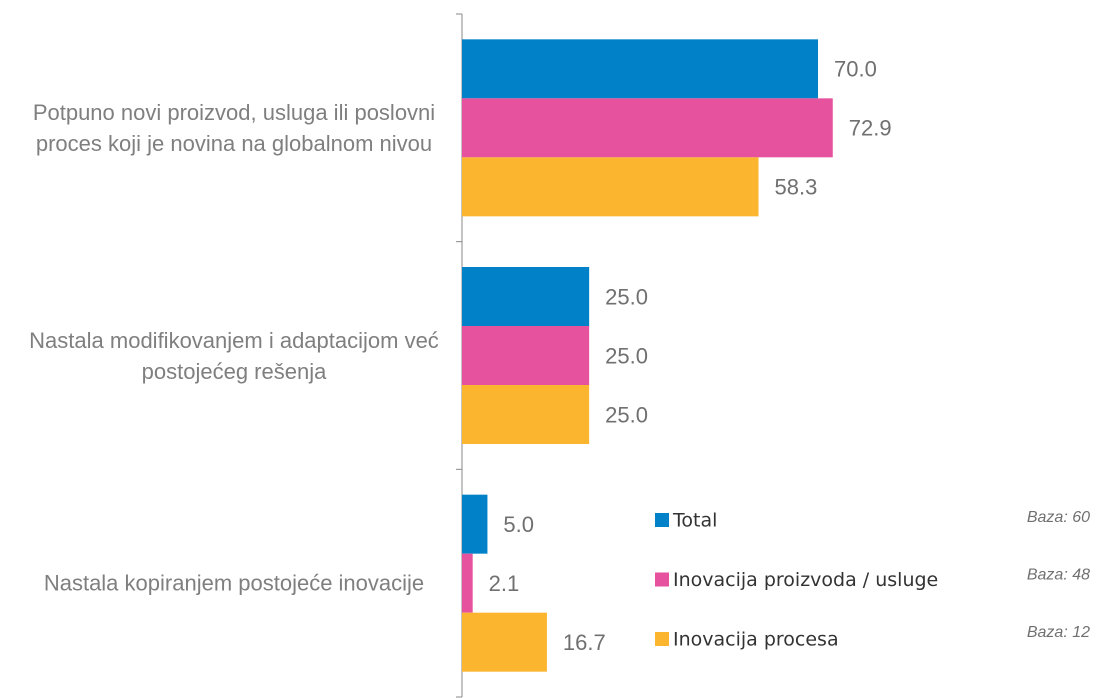 The height and width of the screenshot is (698, 1097). Describe the element at coordinates (805, 580) in the screenshot. I see `legend-label: Inovacija proizvoda / usluge` at that location.